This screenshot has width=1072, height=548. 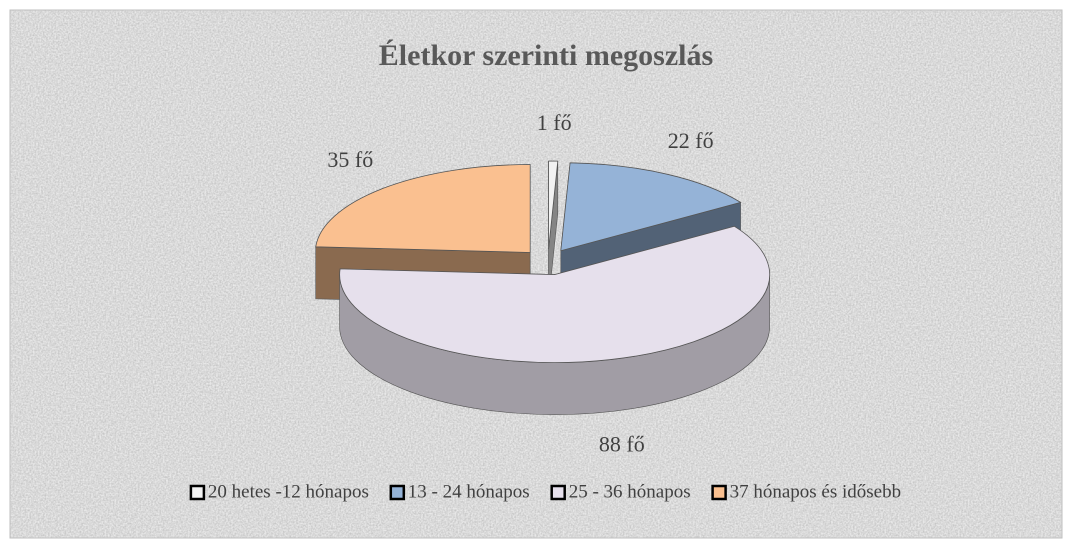 I want to click on data-label: 1 fő, so click(x=554, y=122).